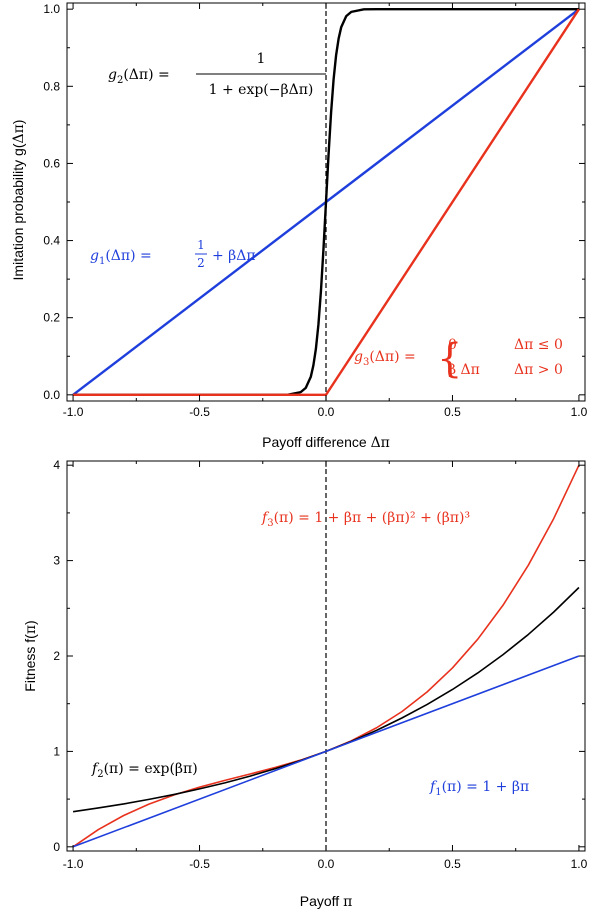 This screenshot has height=916, width=589. What do you see at coordinates (234, 256) in the screenshot?
I see `svg-text: + βΔπ` at bounding box center [234, 256].